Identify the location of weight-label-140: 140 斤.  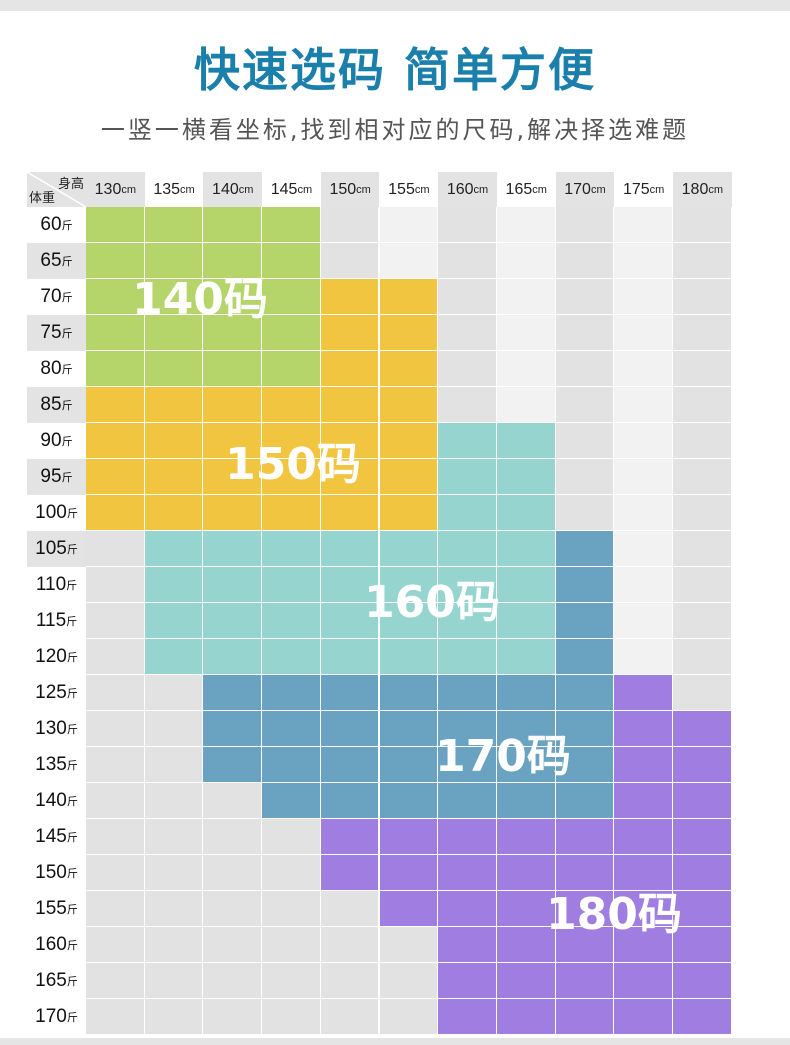
(56, 801).